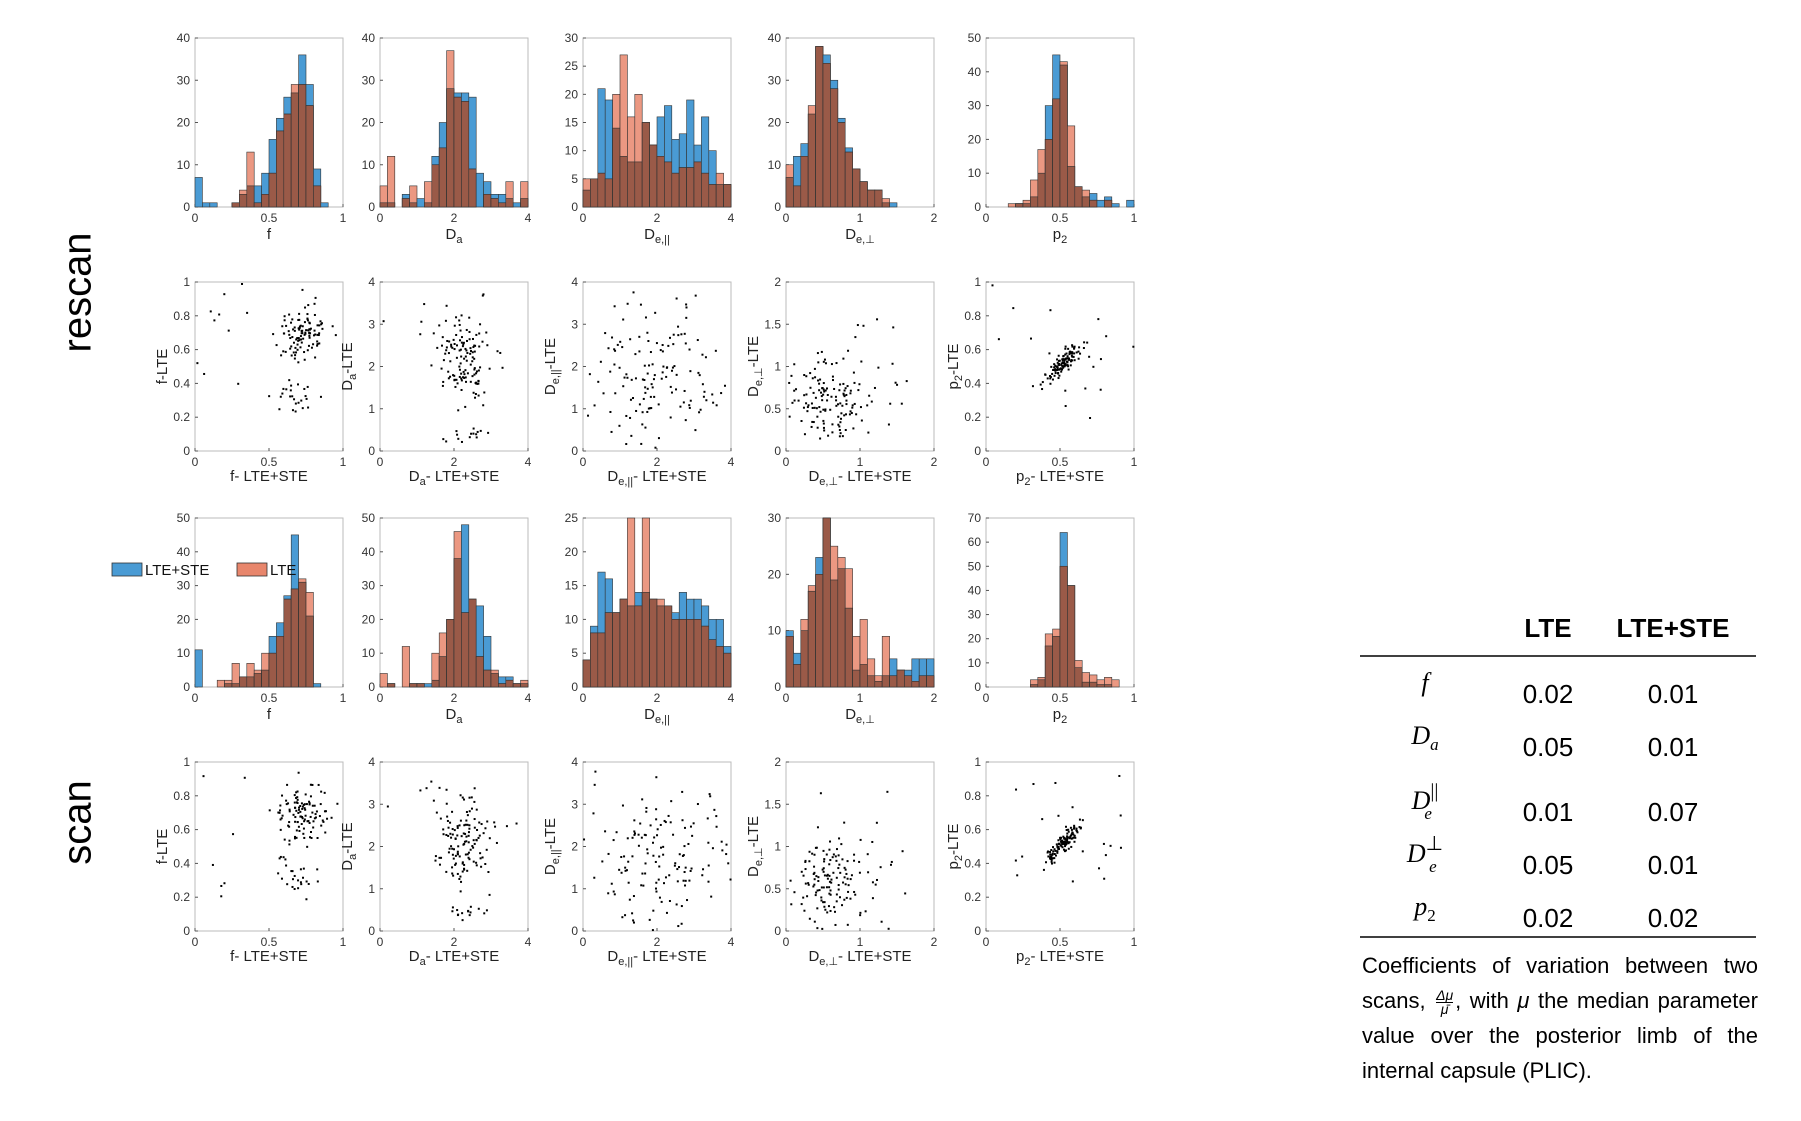 Image resolution: width=1801 pixels, height=1121 pixels. I want to click on y-tick-label: 2, so click(371, 367).